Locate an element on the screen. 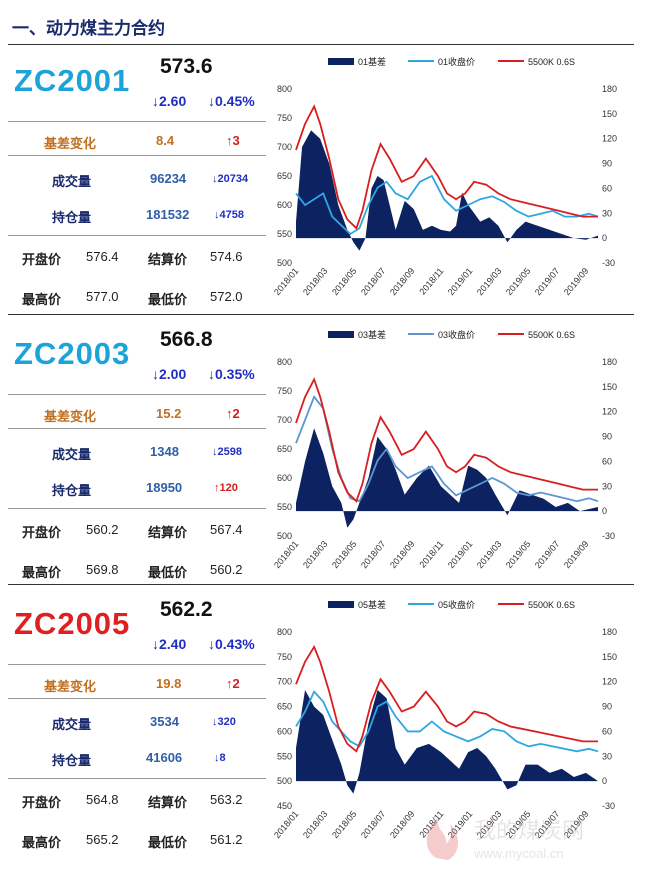 The height and width of the screenshot is (878, 652). low-value: 560.2 is located at coordinates (226, 569).